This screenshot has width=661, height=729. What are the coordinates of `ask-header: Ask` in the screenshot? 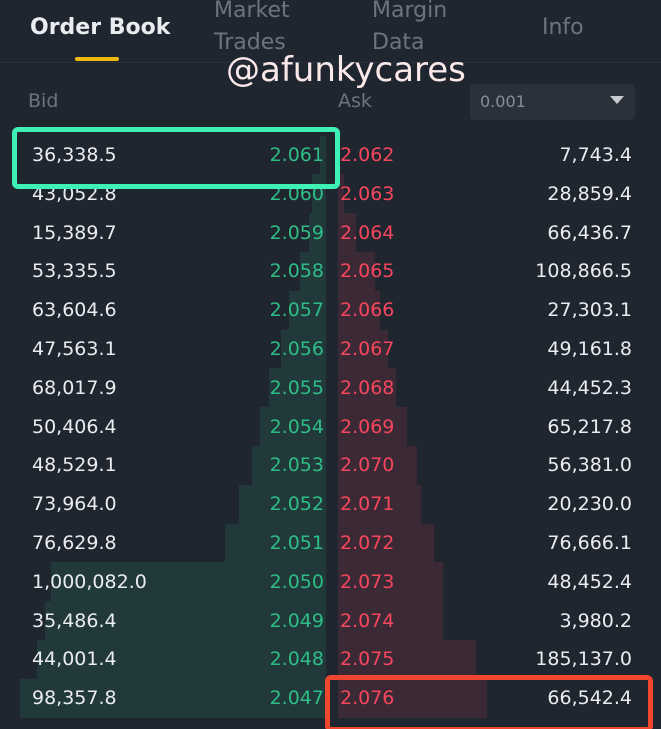 It's located at (355, 101).